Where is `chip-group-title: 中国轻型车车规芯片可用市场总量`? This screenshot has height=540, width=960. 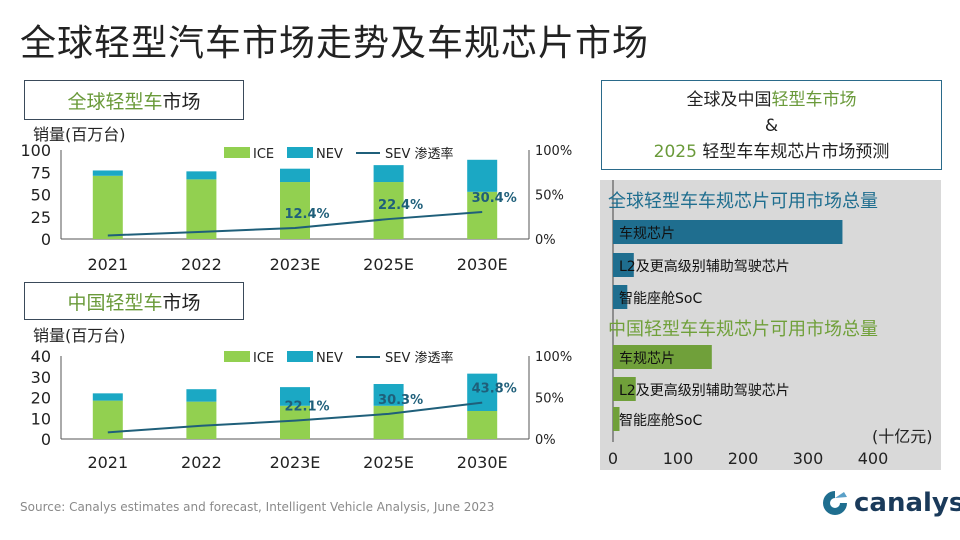 chip-group-title: 中国轻型车车规芯片可用市场总量 is located at coordinates (743, 329).